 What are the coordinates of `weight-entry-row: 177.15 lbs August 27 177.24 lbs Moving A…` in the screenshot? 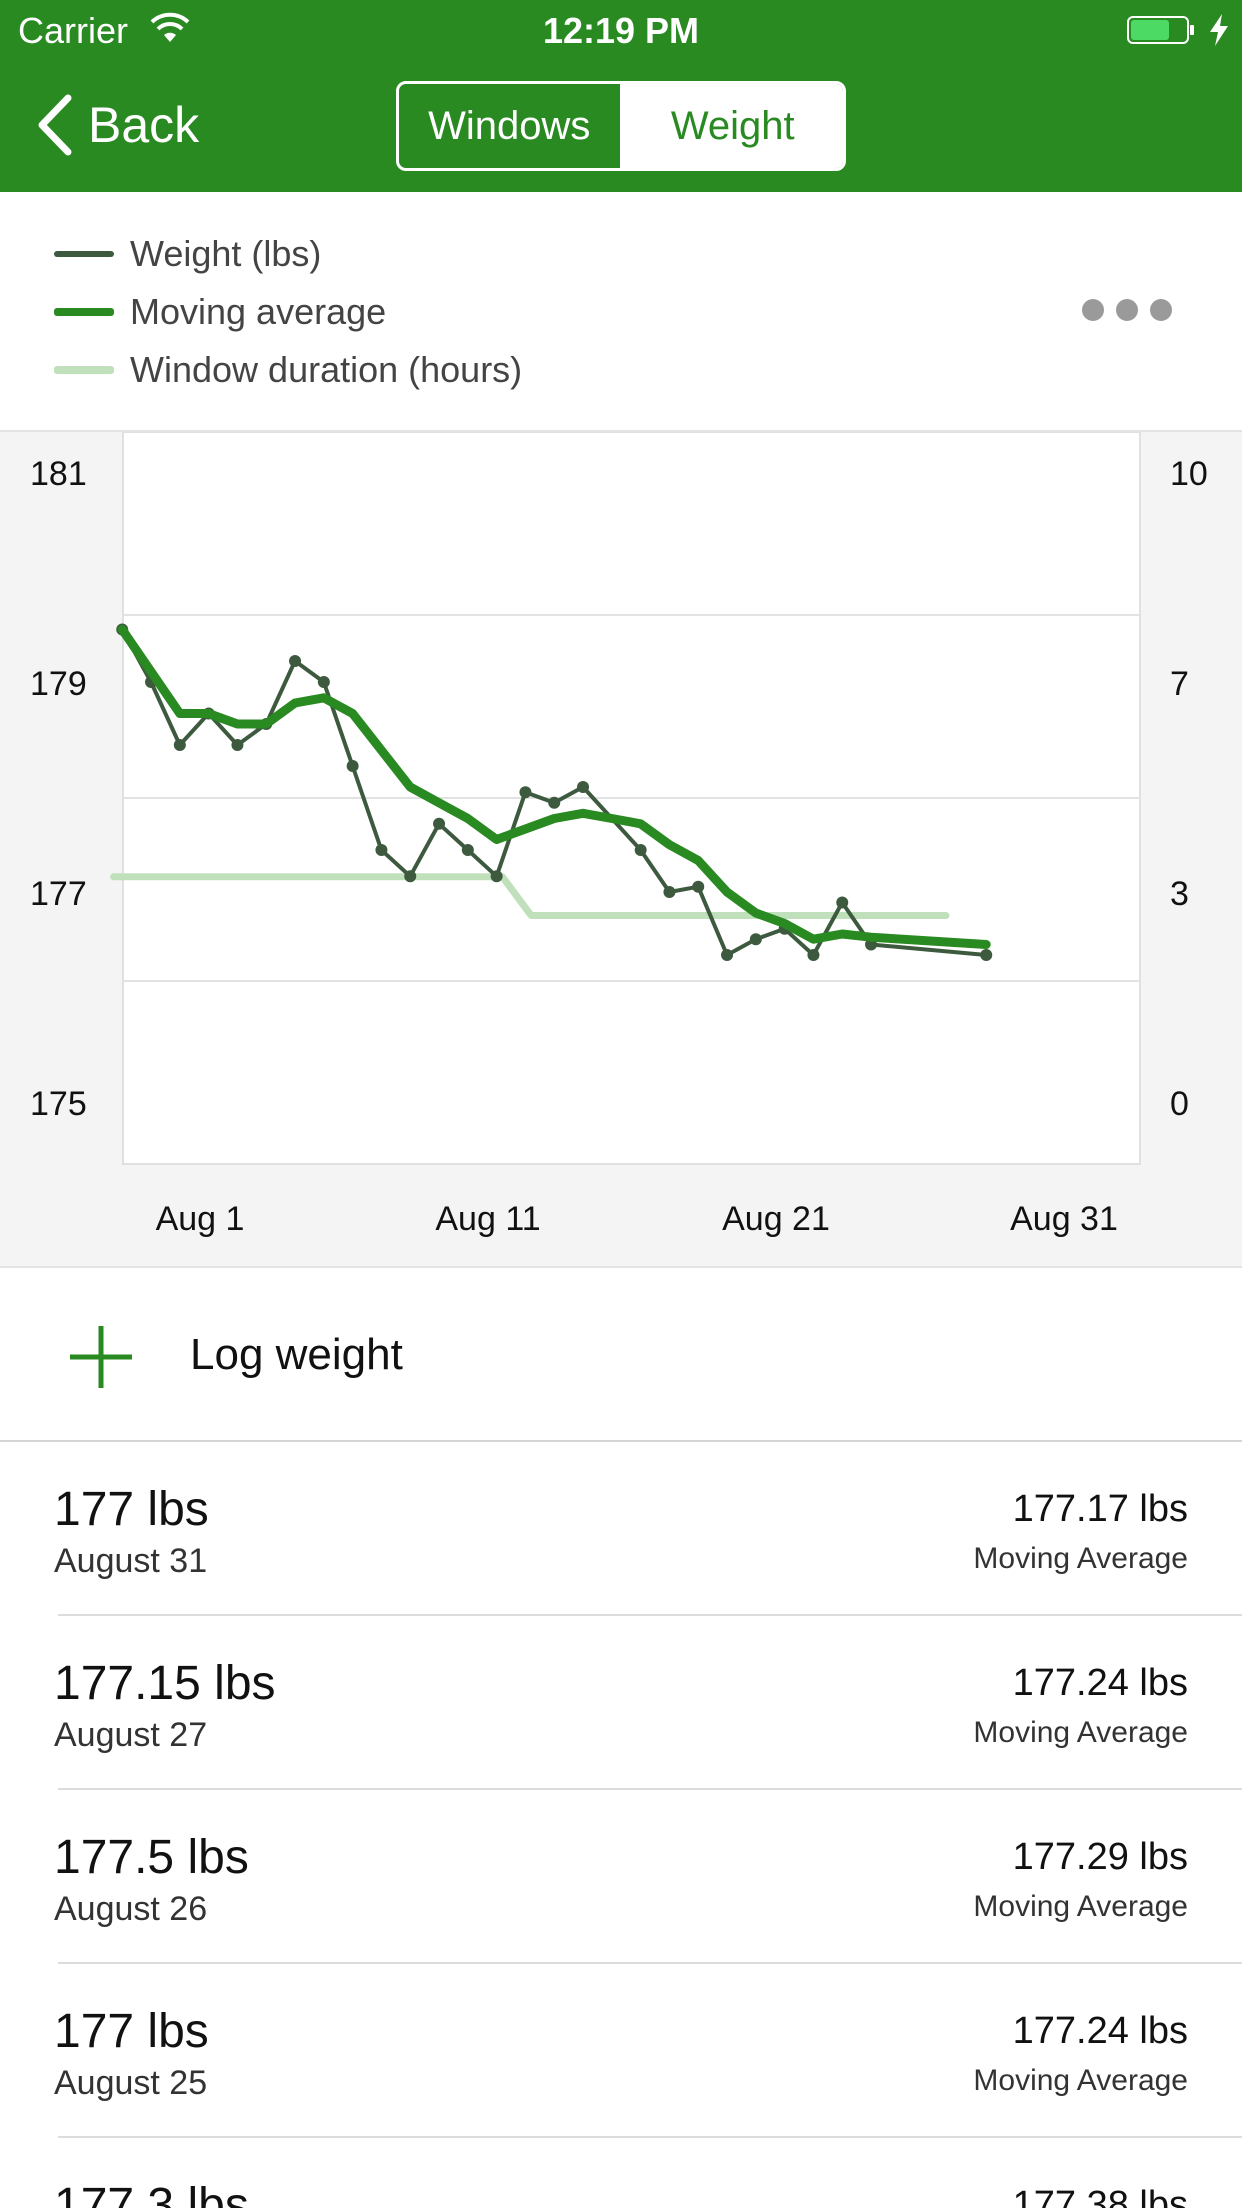 It's located at (621, 1703).